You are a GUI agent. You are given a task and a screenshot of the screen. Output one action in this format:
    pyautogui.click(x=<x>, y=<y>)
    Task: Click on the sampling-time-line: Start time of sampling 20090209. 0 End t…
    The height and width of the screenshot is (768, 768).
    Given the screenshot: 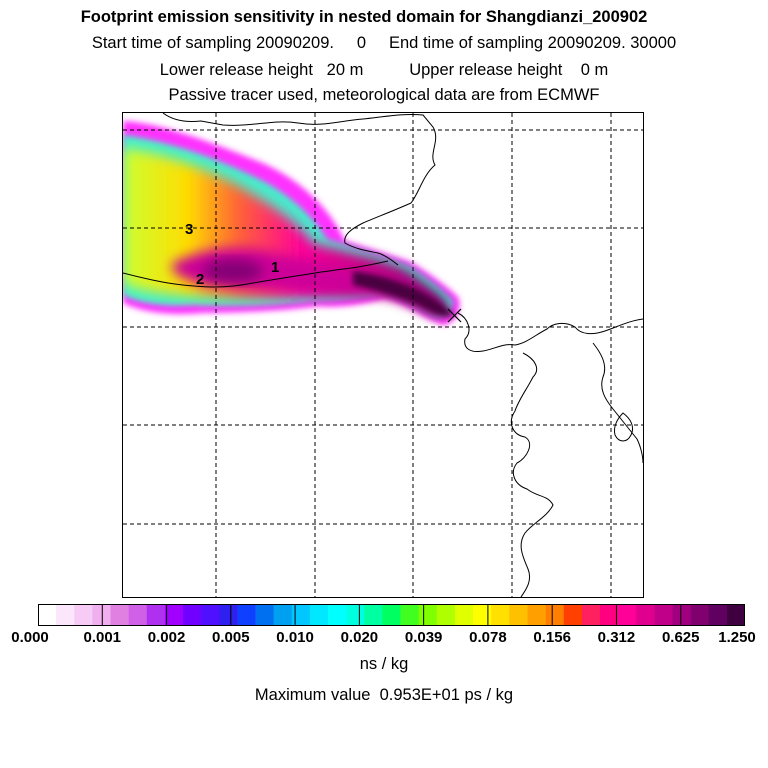 What is the action you would take?
    pyautogui.click(x=384, y=43)
    